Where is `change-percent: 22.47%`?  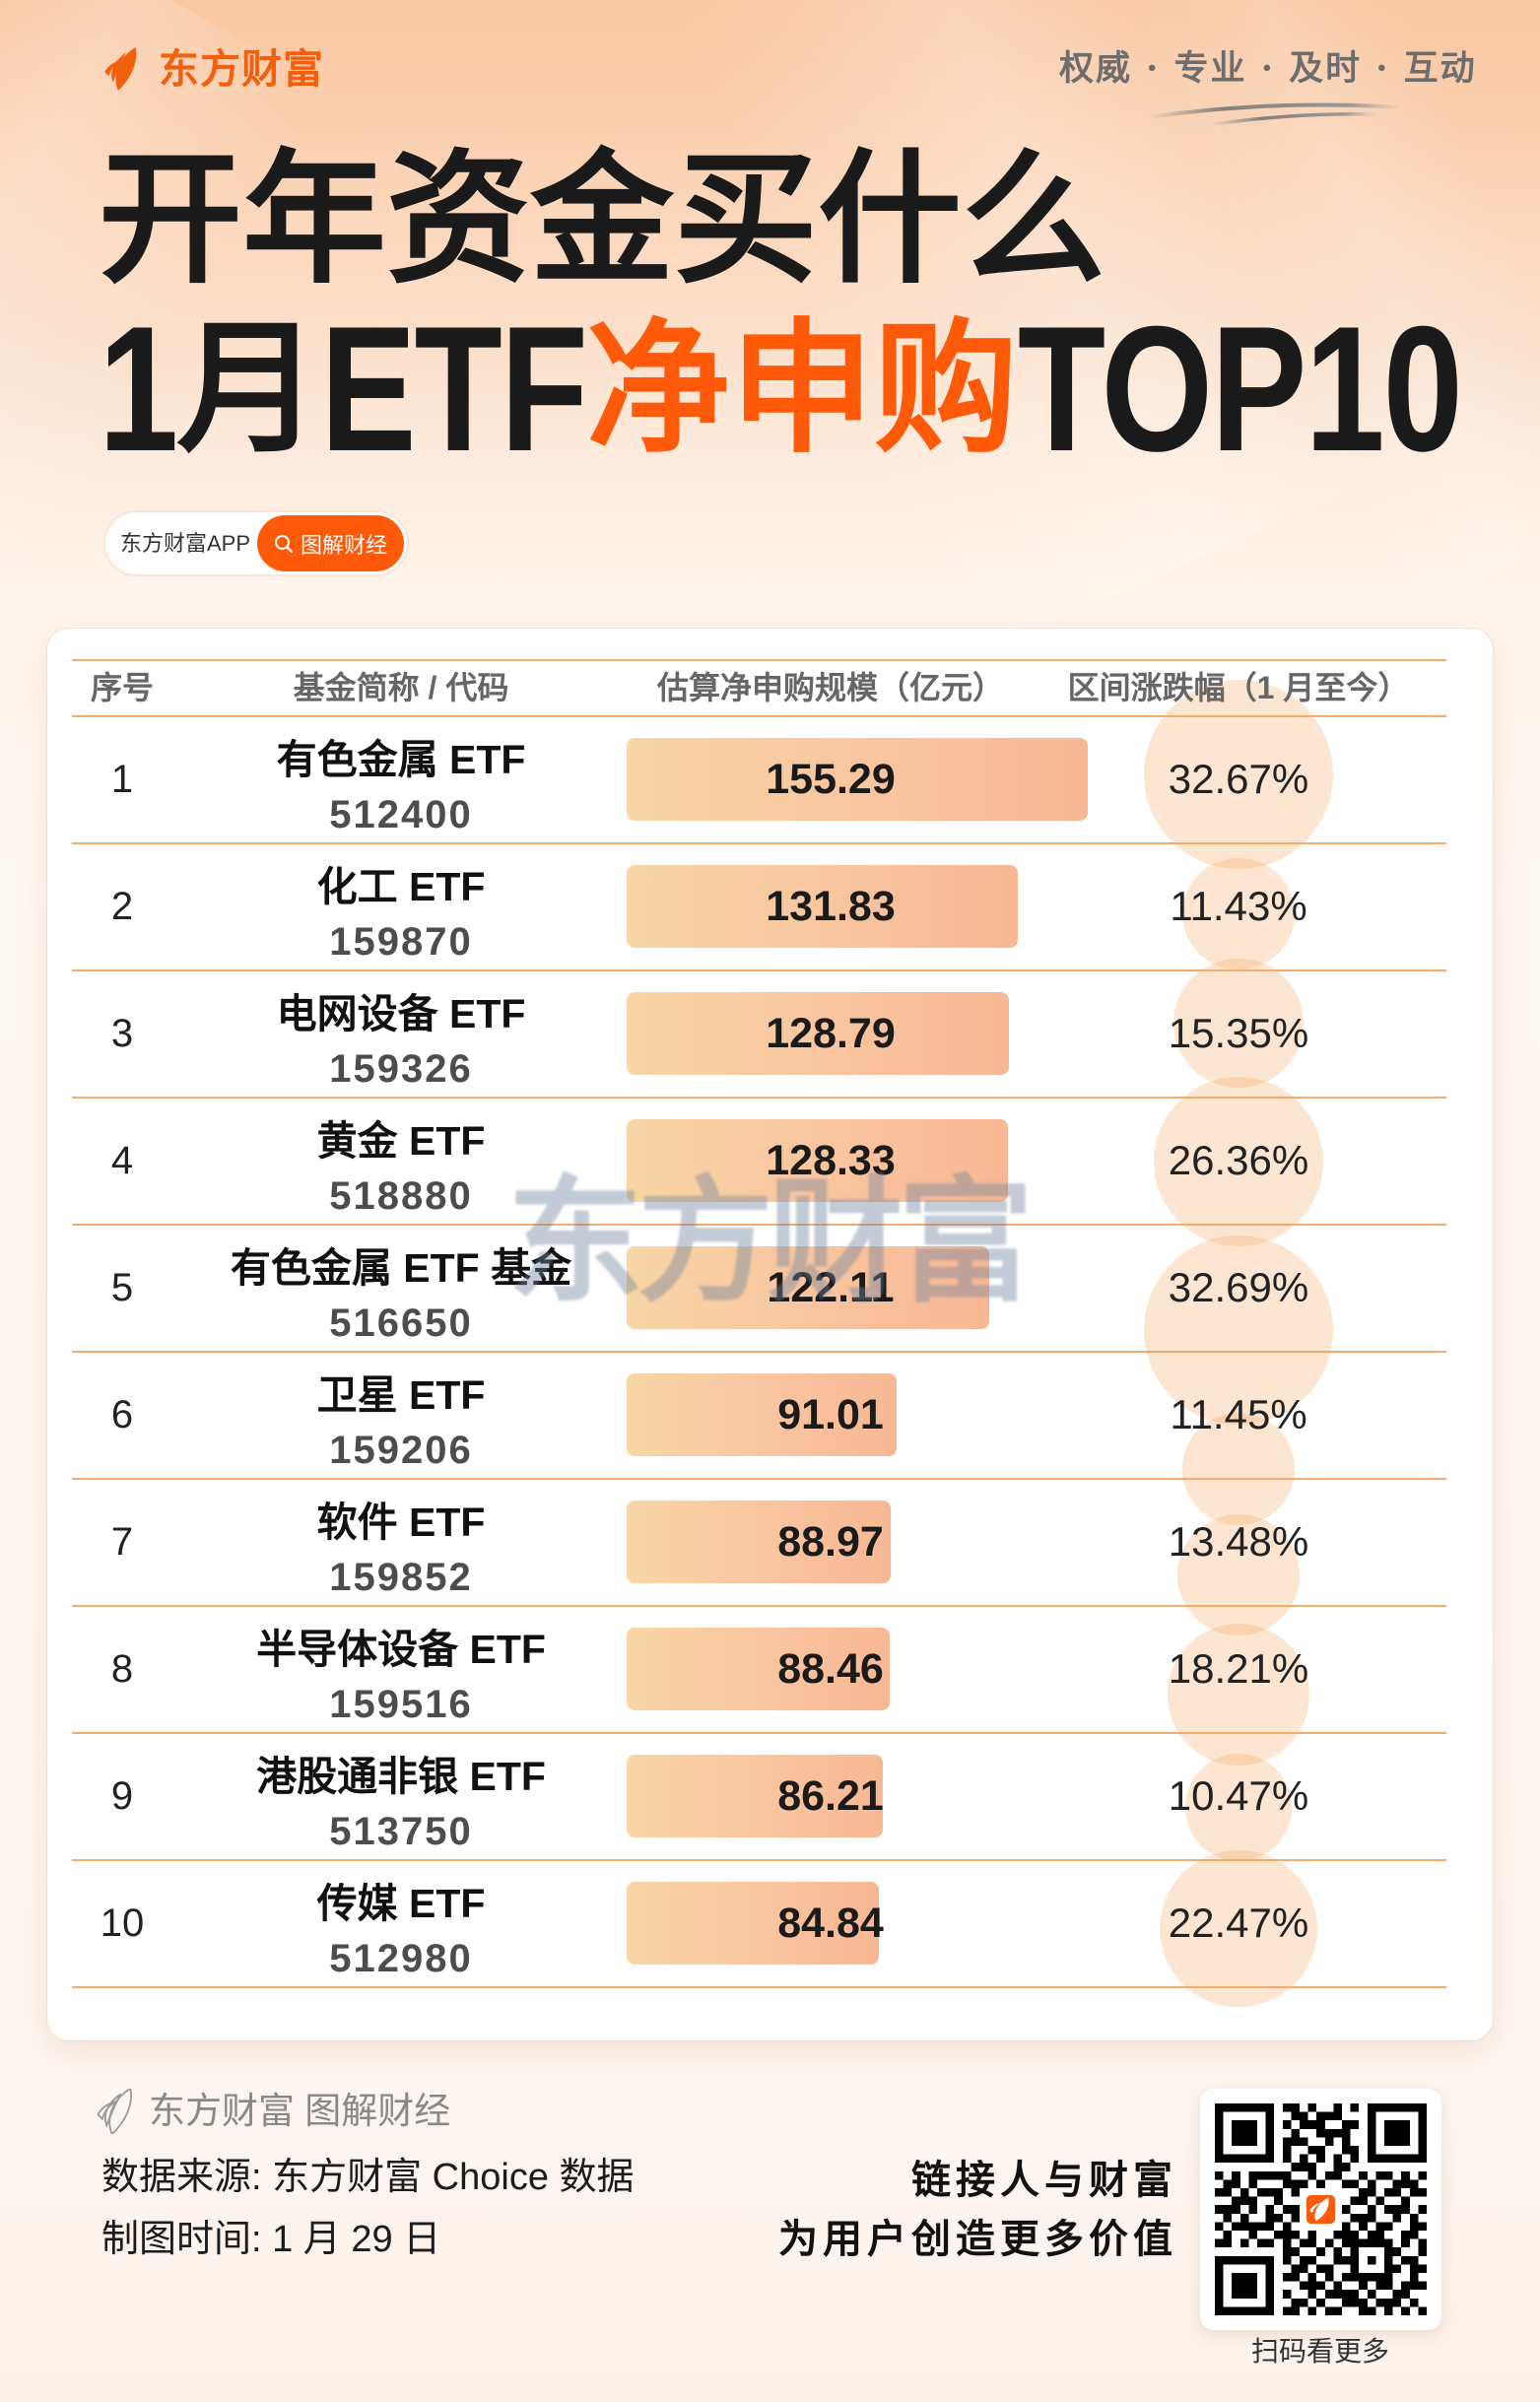 change-percent: 22.47% is located at coordinates (1239, 1923).